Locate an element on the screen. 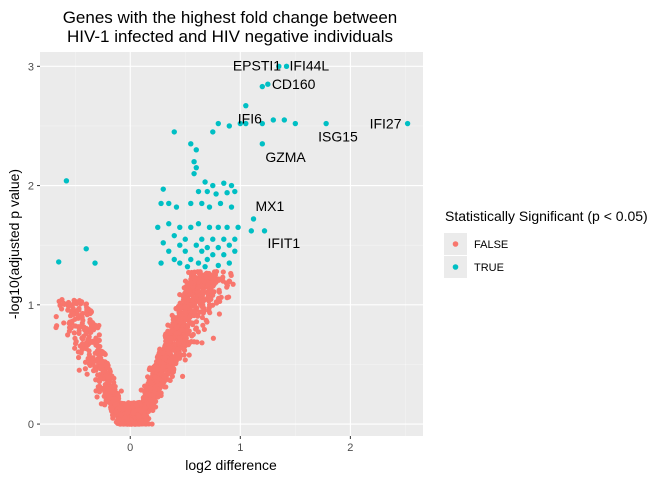 This screenshot has width=672, height=480. non-significant-points is located at coordinates (144, 347).